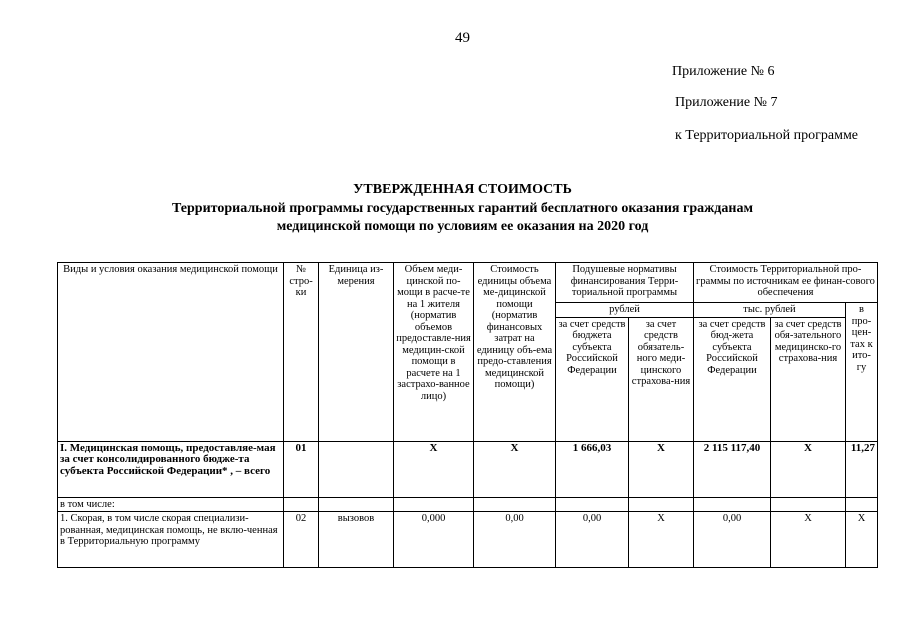  What do you see at coordinates (356, 539) in the screenshot?
I see `cell-unit: вызовов` at bounding box center [356, 539].